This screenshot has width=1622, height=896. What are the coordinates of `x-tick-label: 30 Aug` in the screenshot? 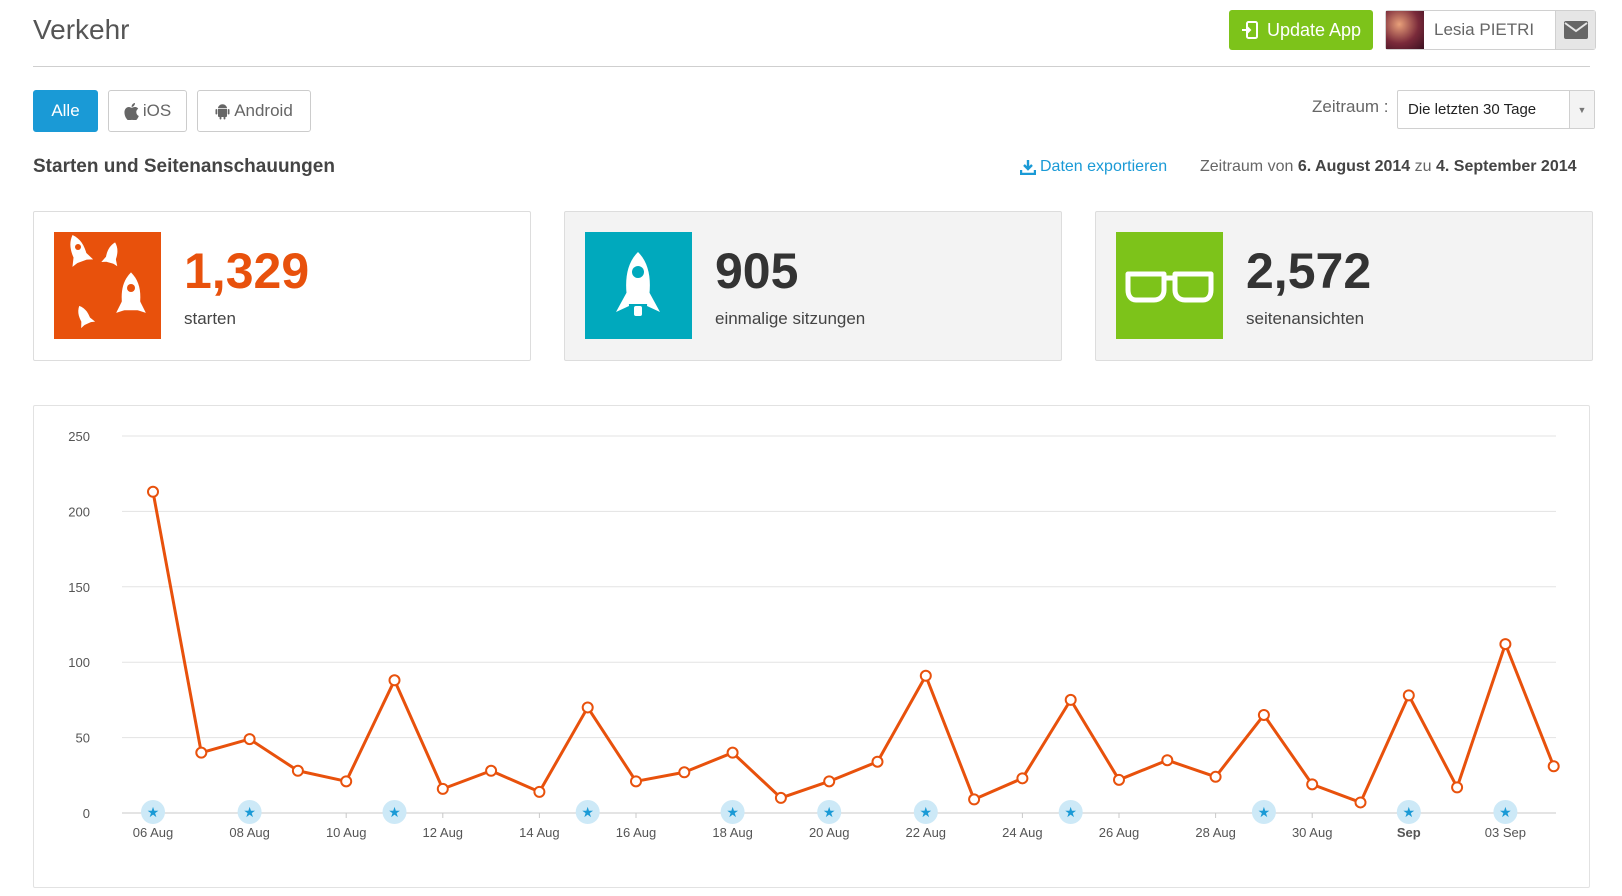 It's located at (1312, 832).